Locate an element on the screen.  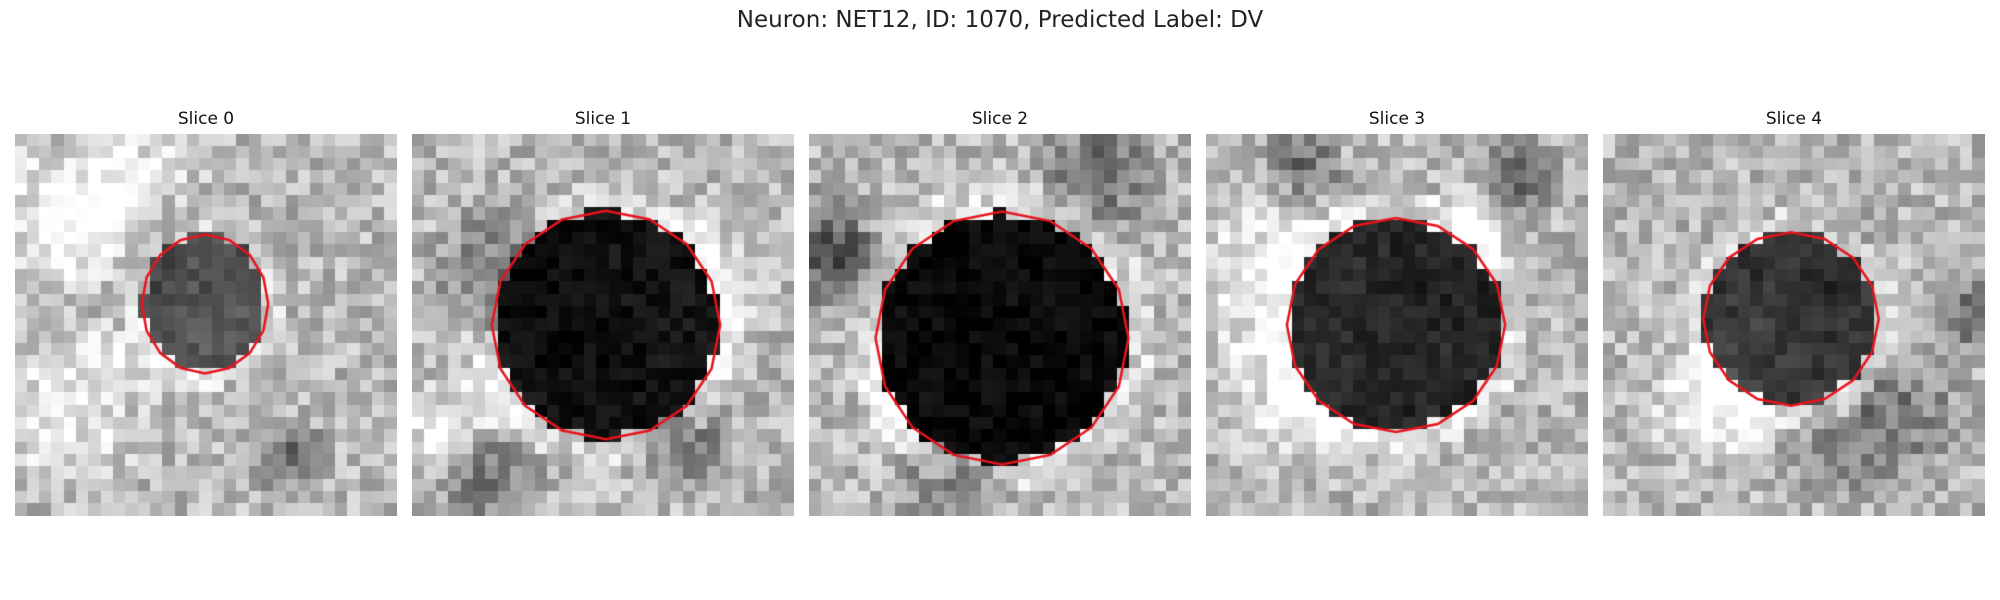
slice-panel-1: Slice 1 is located at coordinates (603, 312).